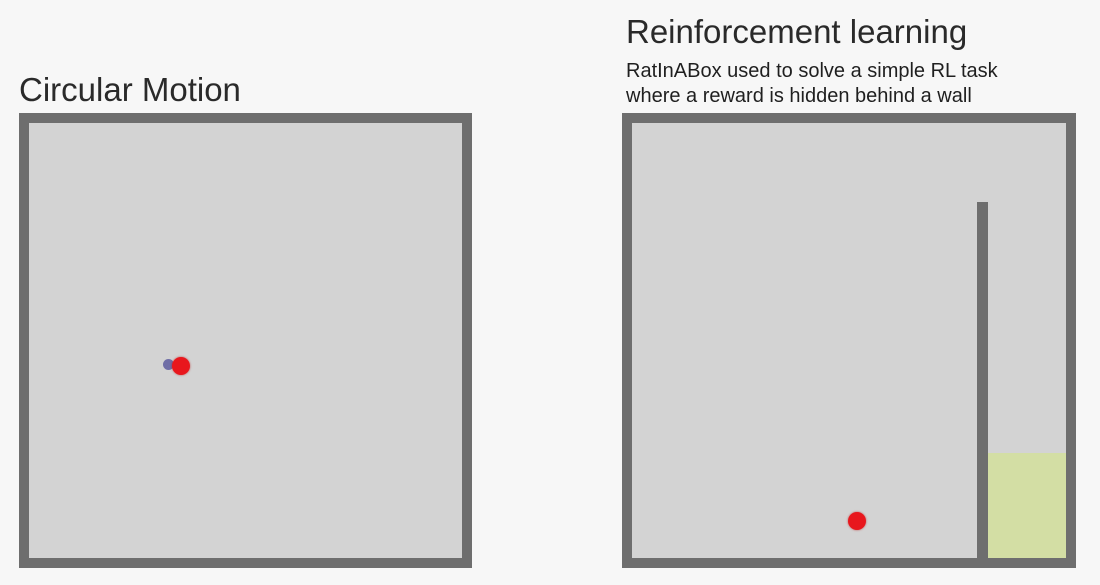  What do you see at coordinates (168, 364) in the screenshot?
I see `agent-trail-dot` at bounding box center [168, 364].